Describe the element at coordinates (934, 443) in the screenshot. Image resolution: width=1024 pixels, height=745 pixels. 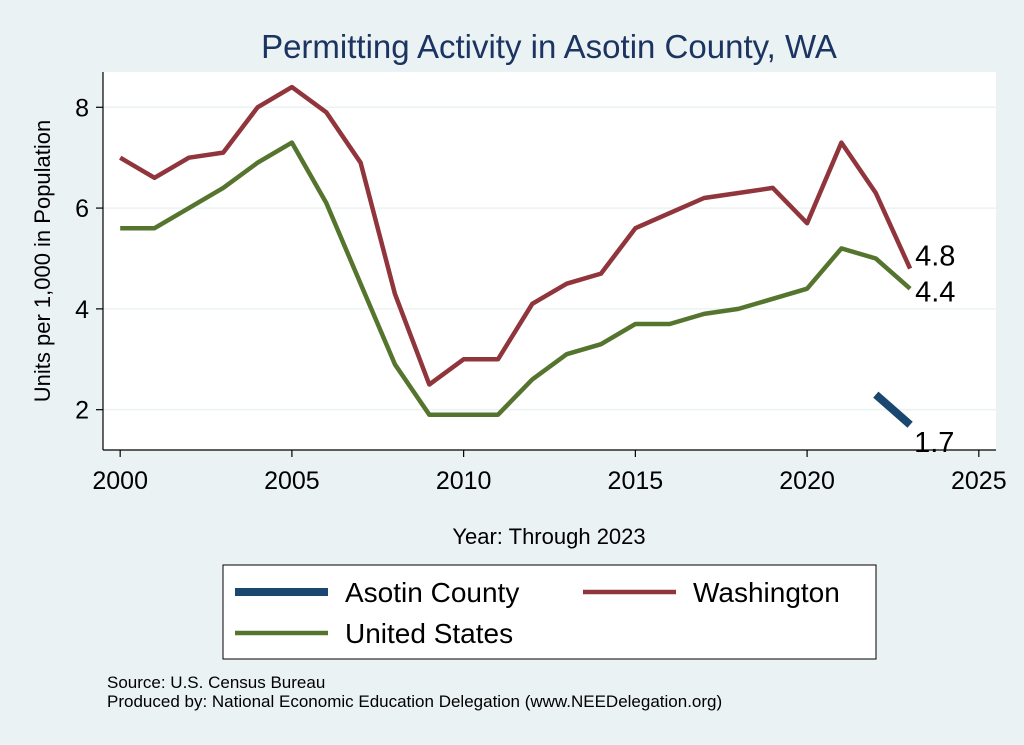
I see `end-label-asotin-county: 1.7` at that location.